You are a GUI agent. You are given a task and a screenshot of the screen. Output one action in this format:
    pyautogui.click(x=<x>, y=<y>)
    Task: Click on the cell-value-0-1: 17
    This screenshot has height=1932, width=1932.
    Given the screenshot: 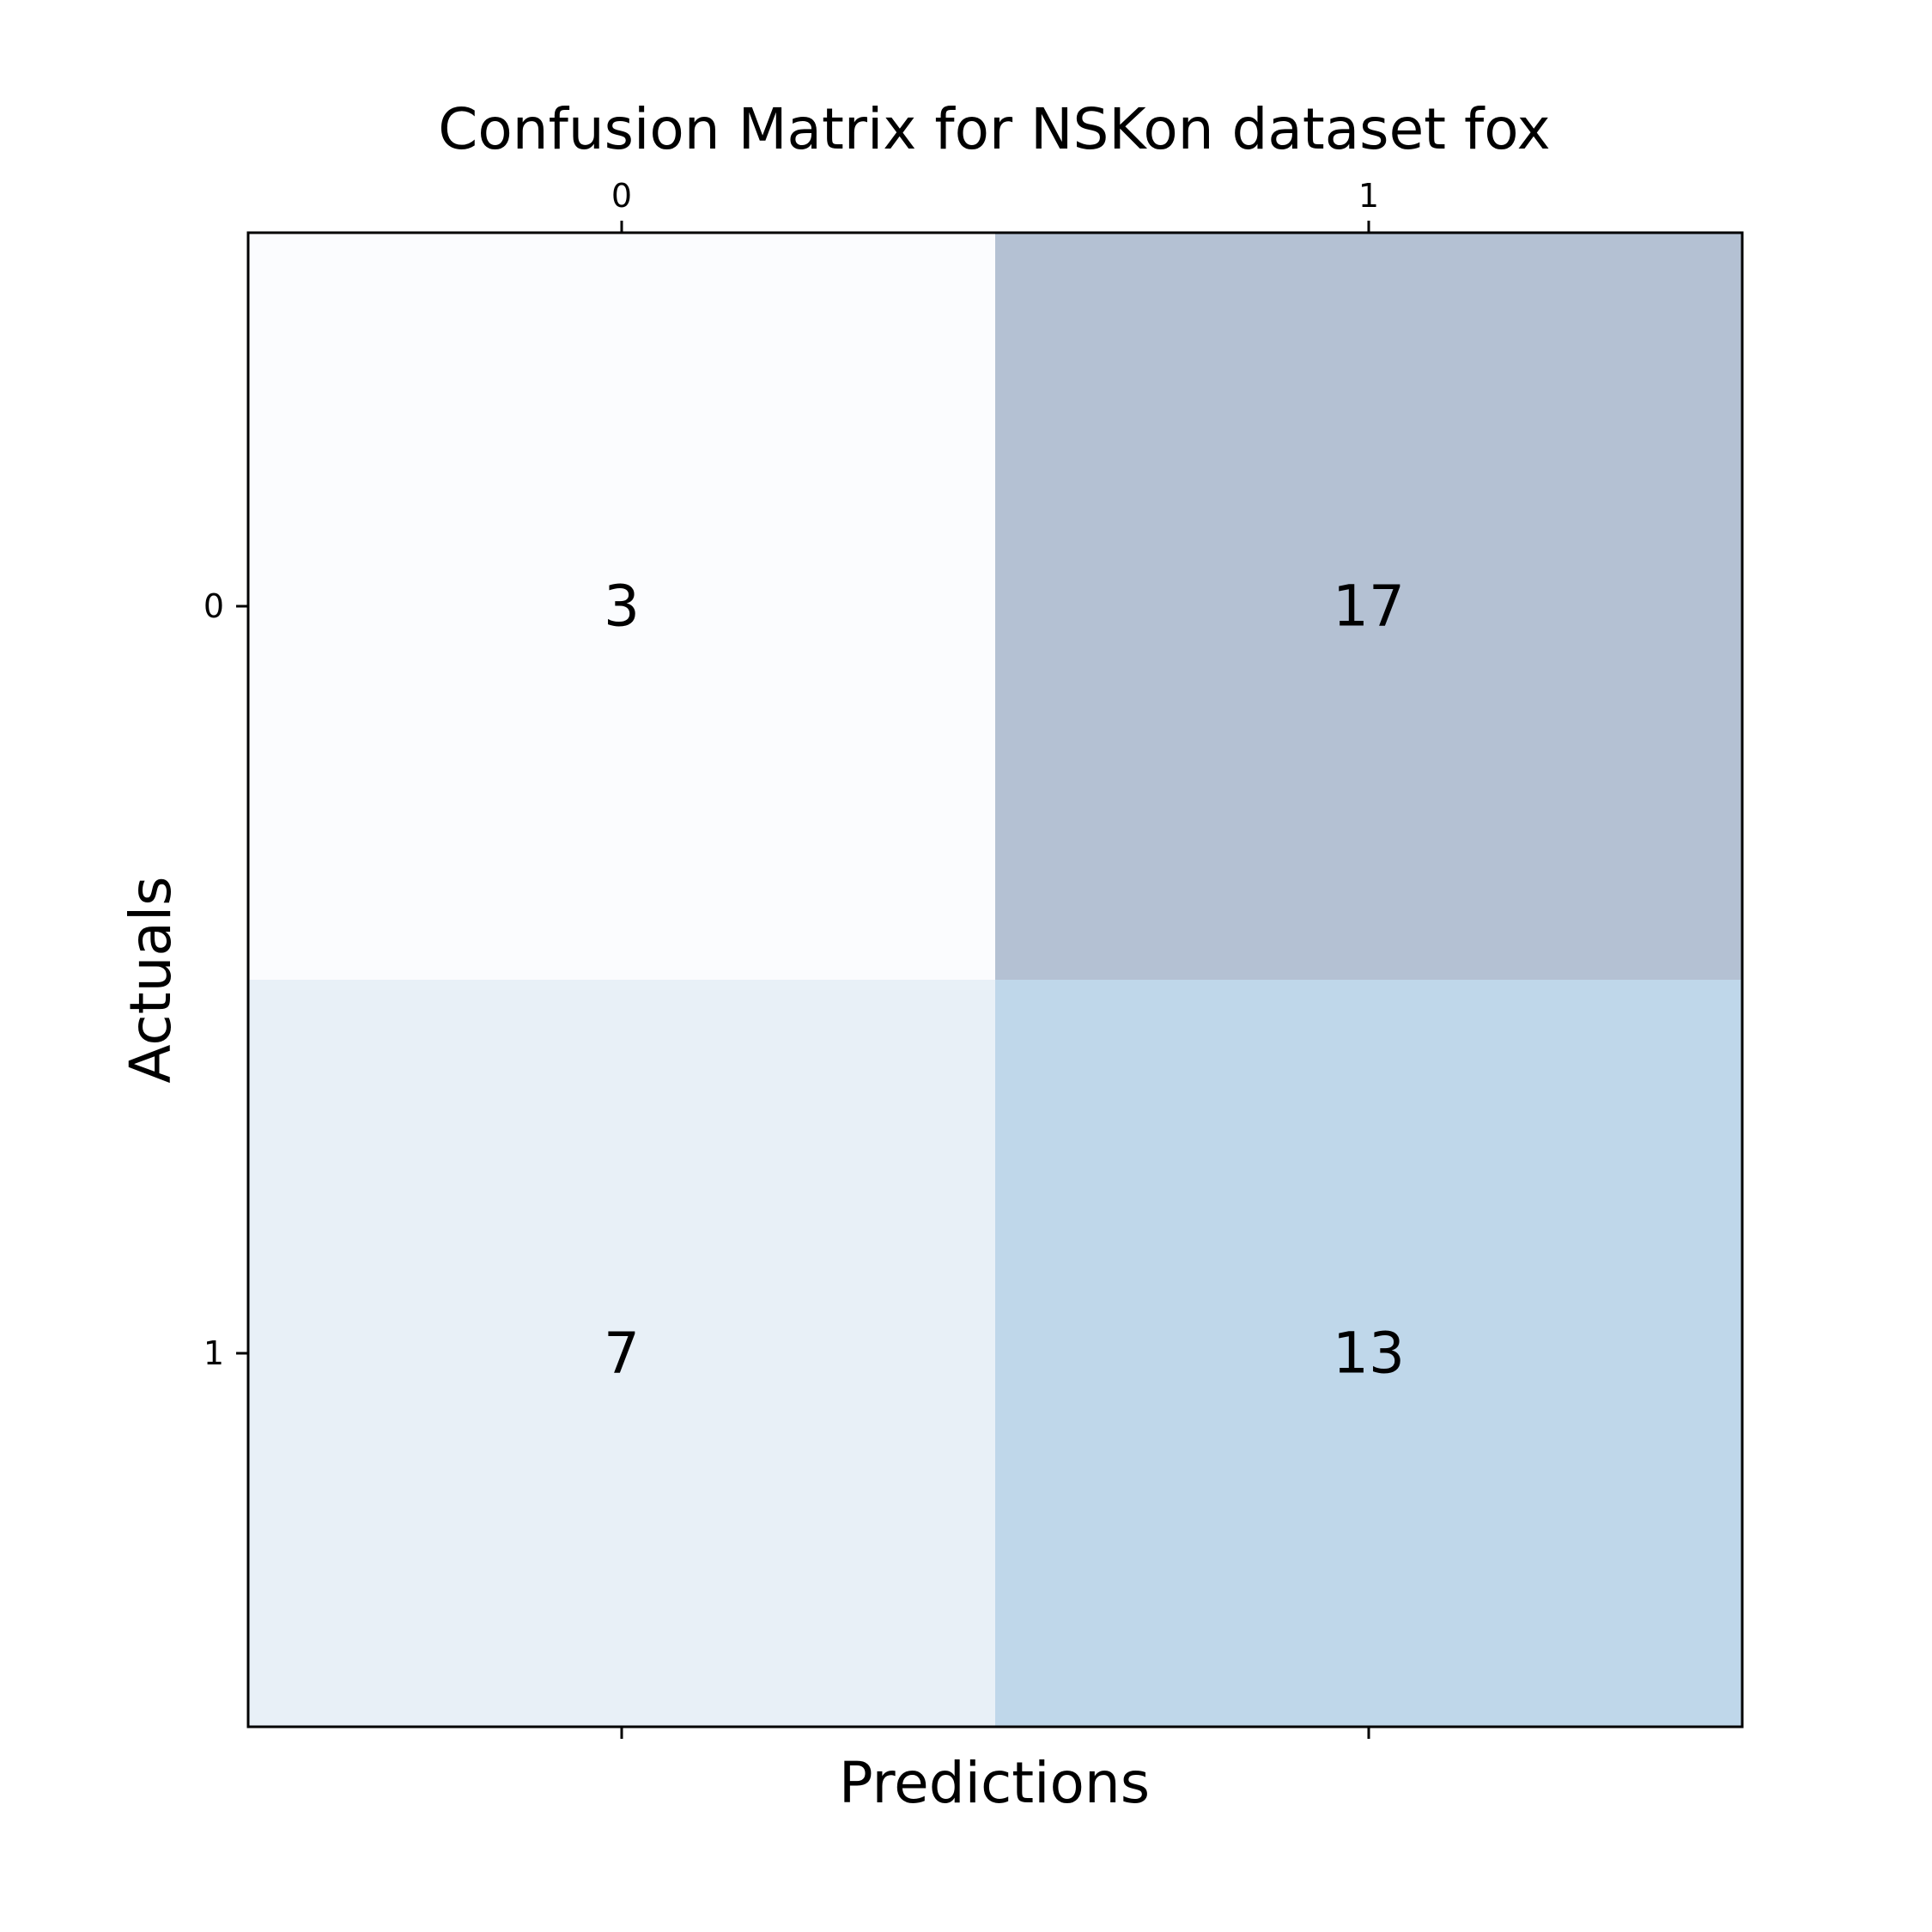 What is the action you would take?
    pyautogui.click(x=1369, y=607)
    